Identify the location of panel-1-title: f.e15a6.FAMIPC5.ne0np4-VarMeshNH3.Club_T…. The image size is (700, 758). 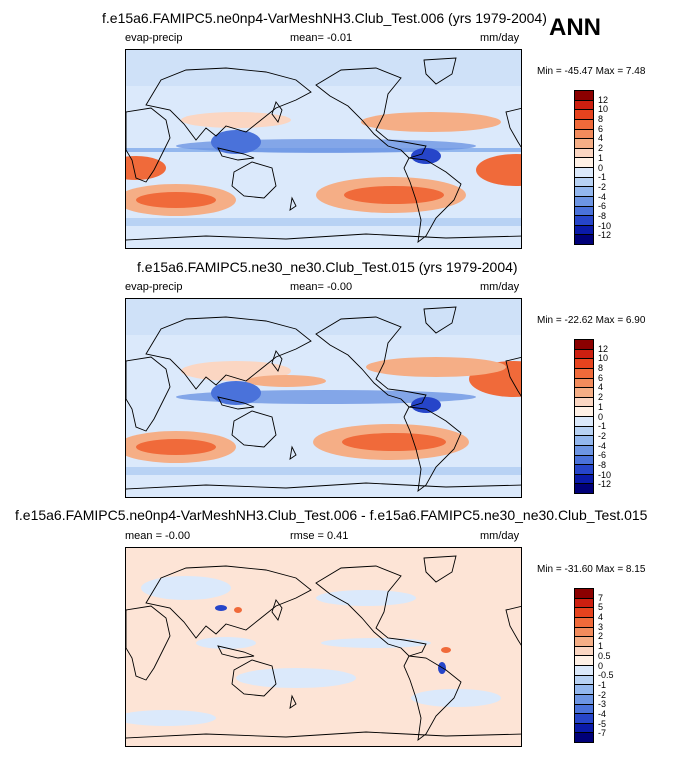
(324, 18).